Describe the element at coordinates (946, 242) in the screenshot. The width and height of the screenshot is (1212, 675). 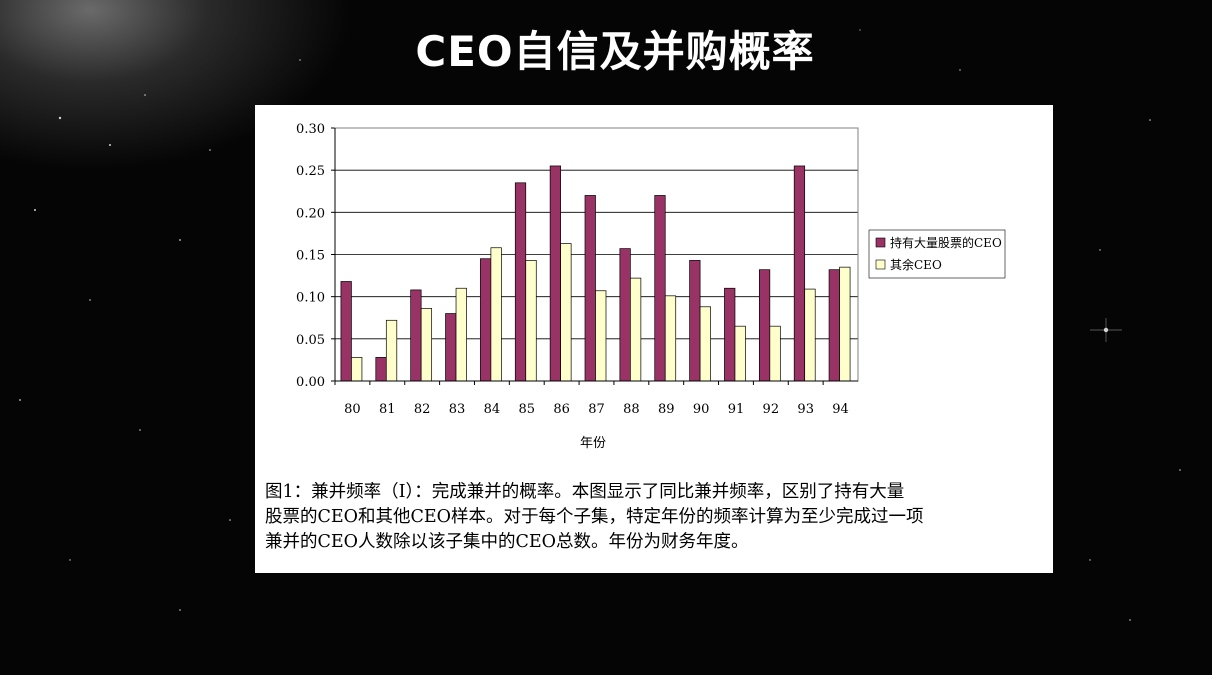
I see `legend-label-series-1: 持有大量股票的CEO` at that location.